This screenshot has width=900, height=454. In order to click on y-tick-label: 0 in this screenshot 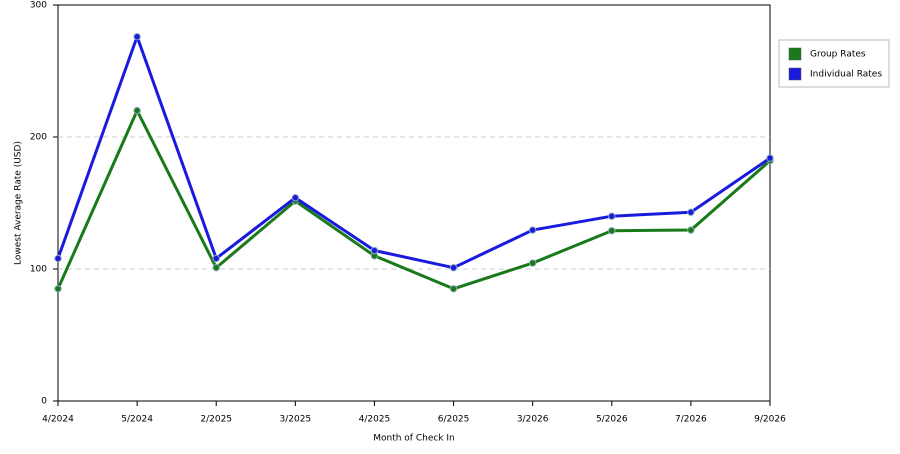, I will do `click(44, 402)`.